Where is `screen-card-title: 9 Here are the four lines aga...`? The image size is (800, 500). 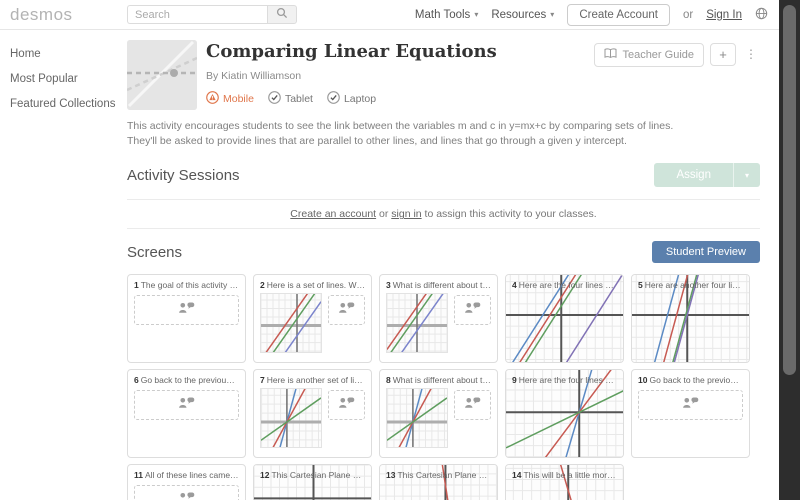
screen-card-title: 9 Here are the four lines aga... is located at coordinates (564, 379).